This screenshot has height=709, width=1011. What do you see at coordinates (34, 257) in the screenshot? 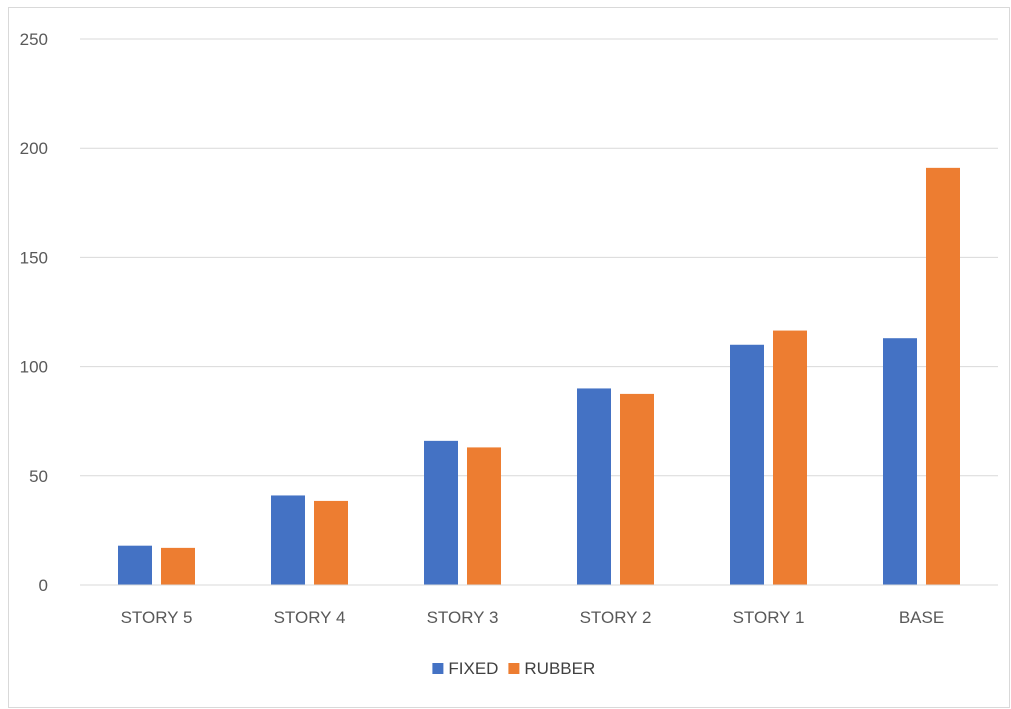
I see `y-tick-label: 150` at bounding box center [34, 257].